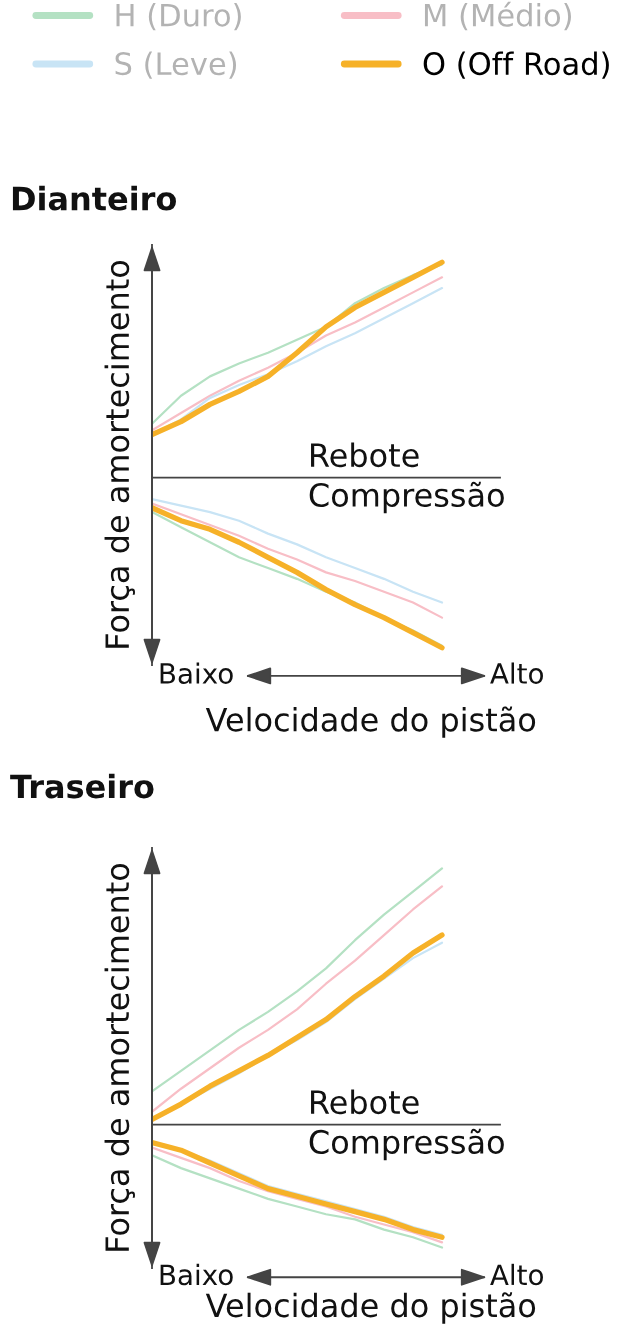 Image resolution: width=636 pixels, height=1336 pixels. What do you see at coordinates (516, 65) in the screenshot?
I see `legend-label: O (Off Road)` at bounding box center [516, 65].